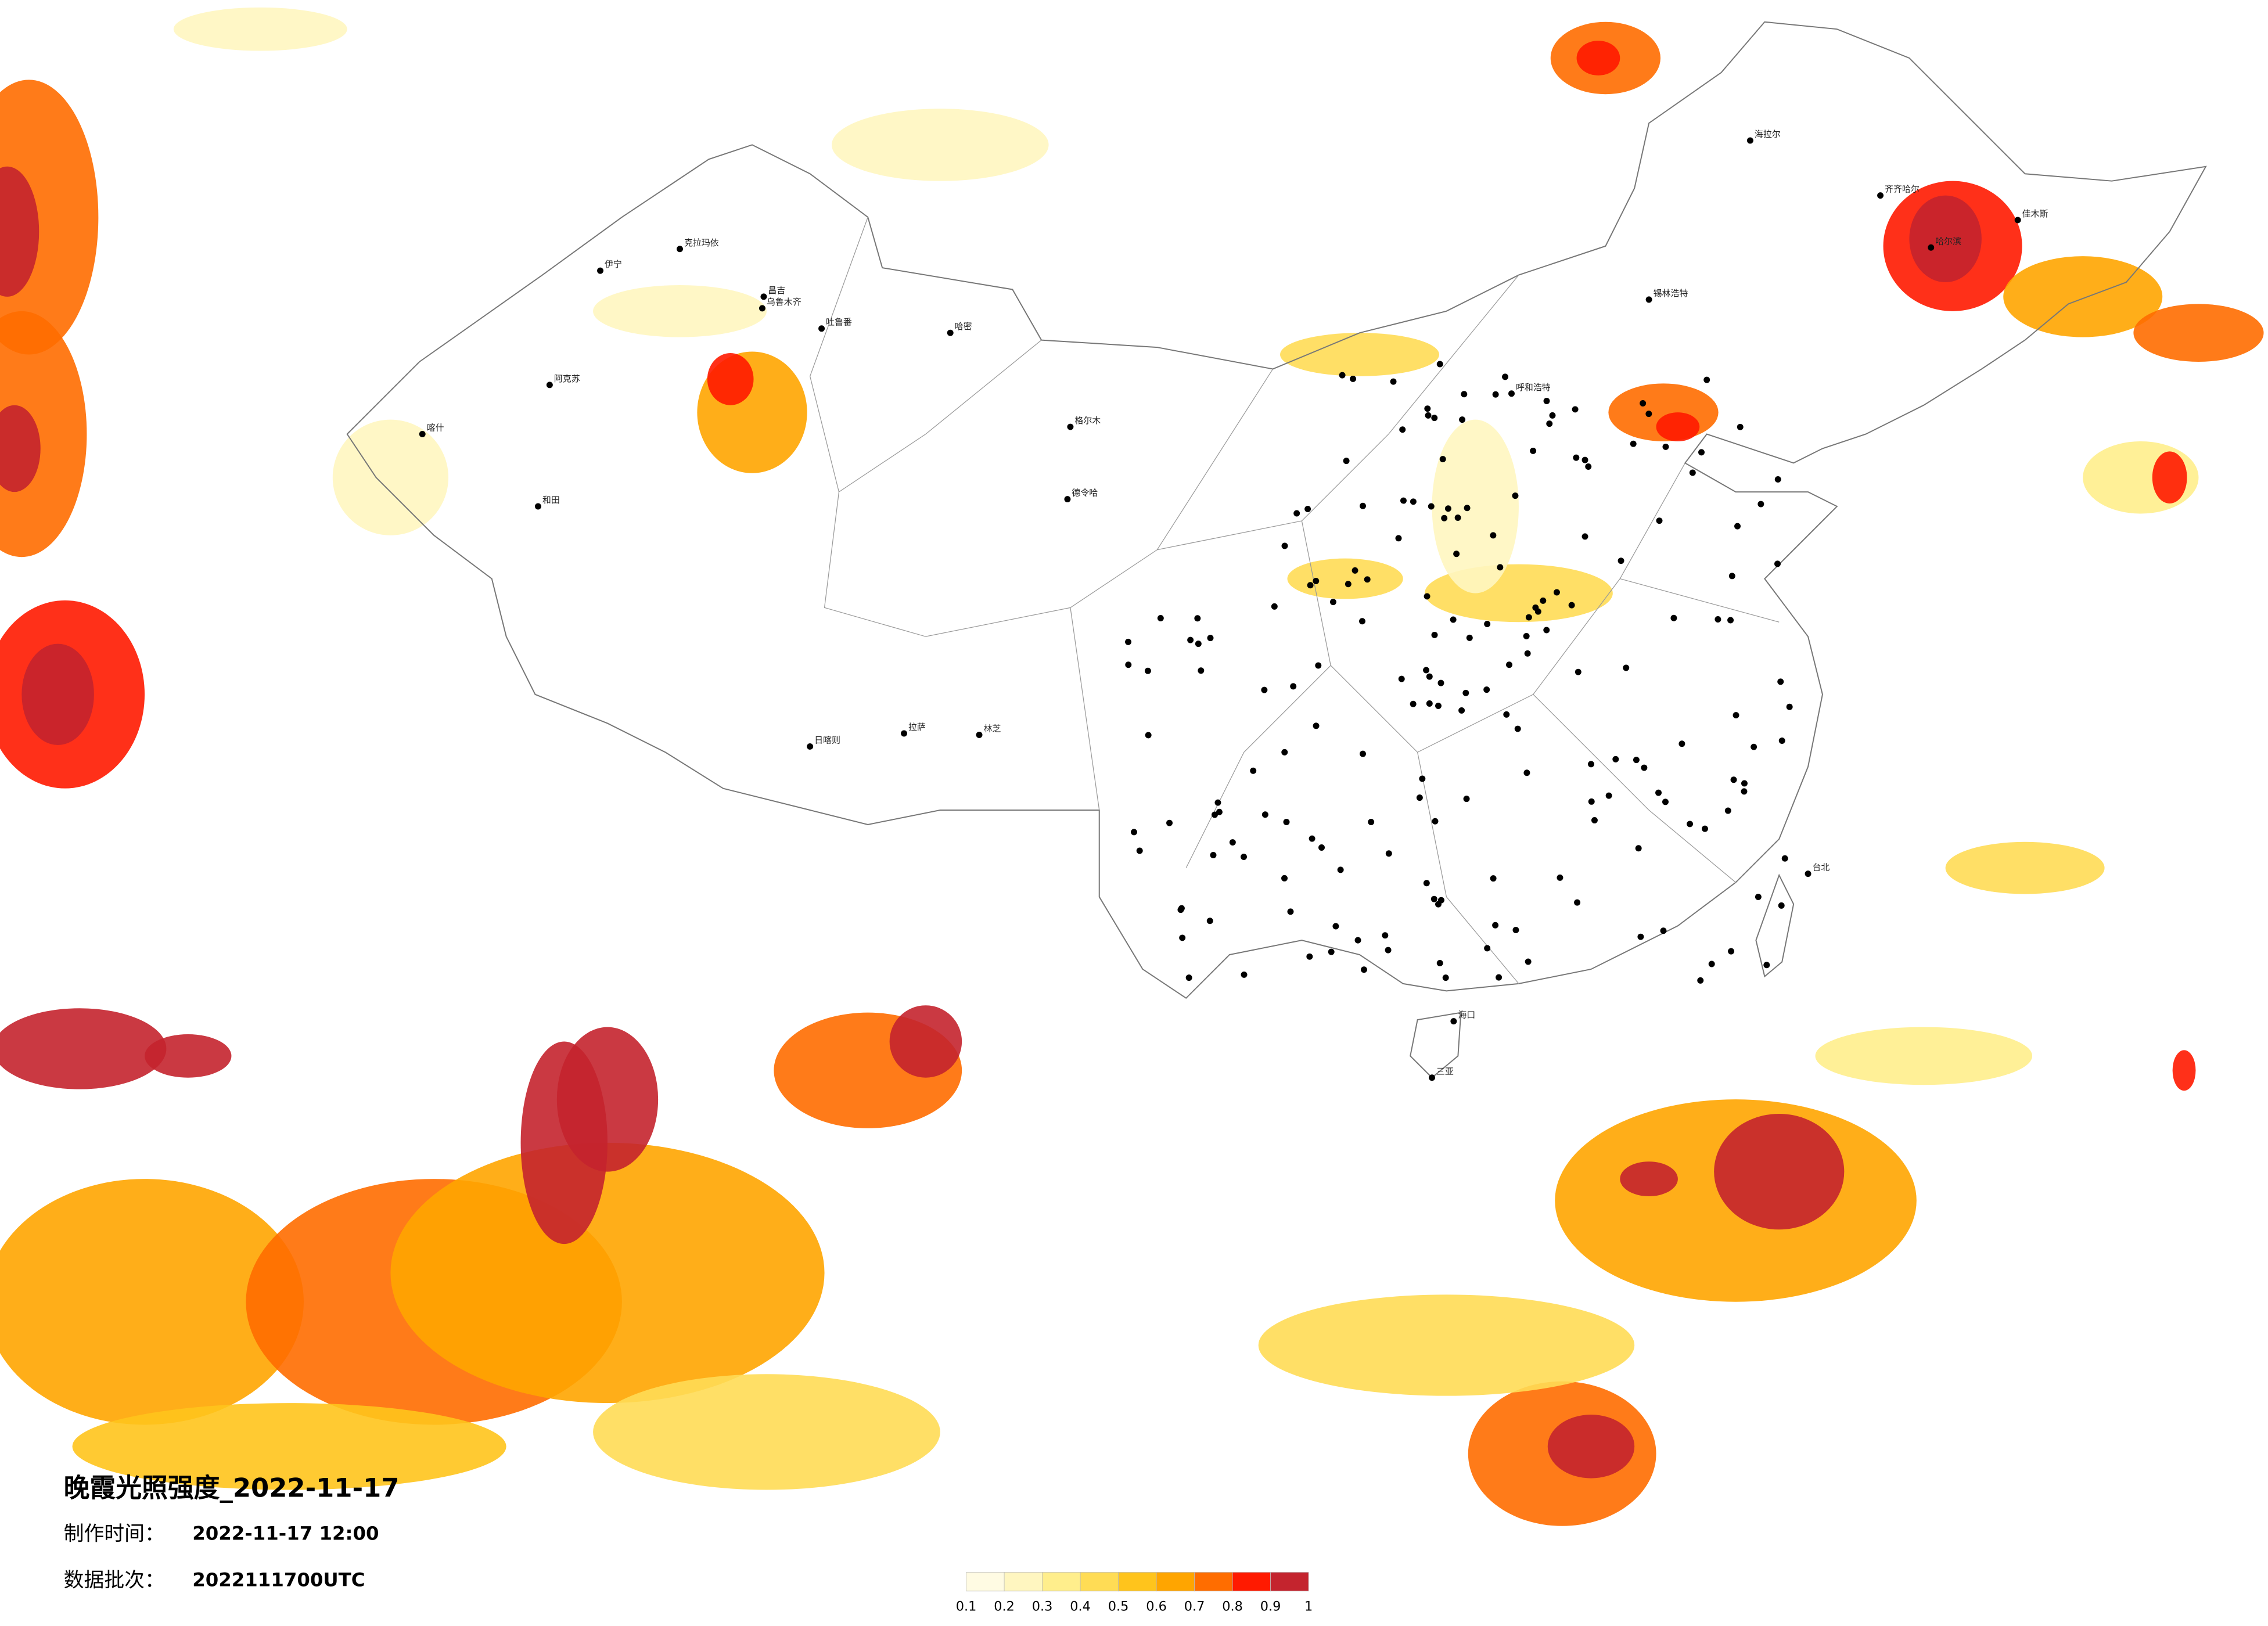 The height and width of the screenshot is (1626, 2268). Describe the element at coordinates (966, 1606) in the screenshot. I see `legend-label: 0.1` at that location.